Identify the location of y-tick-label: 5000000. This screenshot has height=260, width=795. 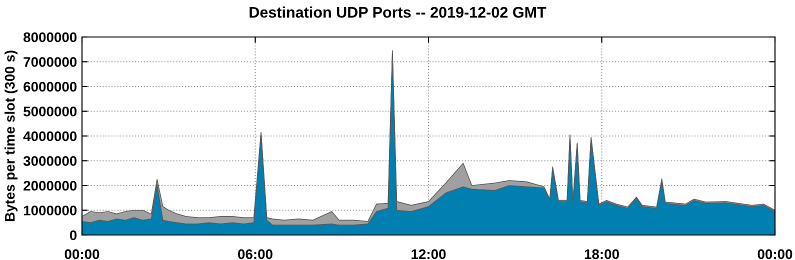
(50, 111).